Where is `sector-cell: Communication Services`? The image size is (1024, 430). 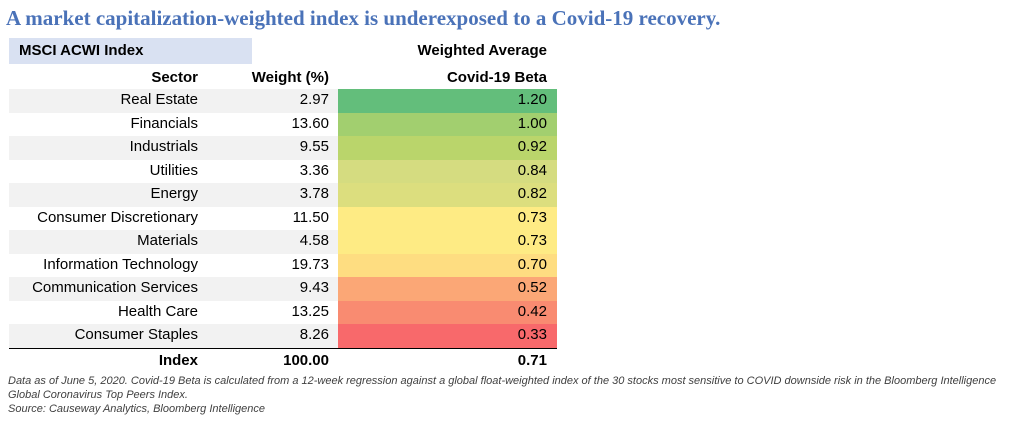
sector-cell: Communication Services is located at coordinates (115, 287).